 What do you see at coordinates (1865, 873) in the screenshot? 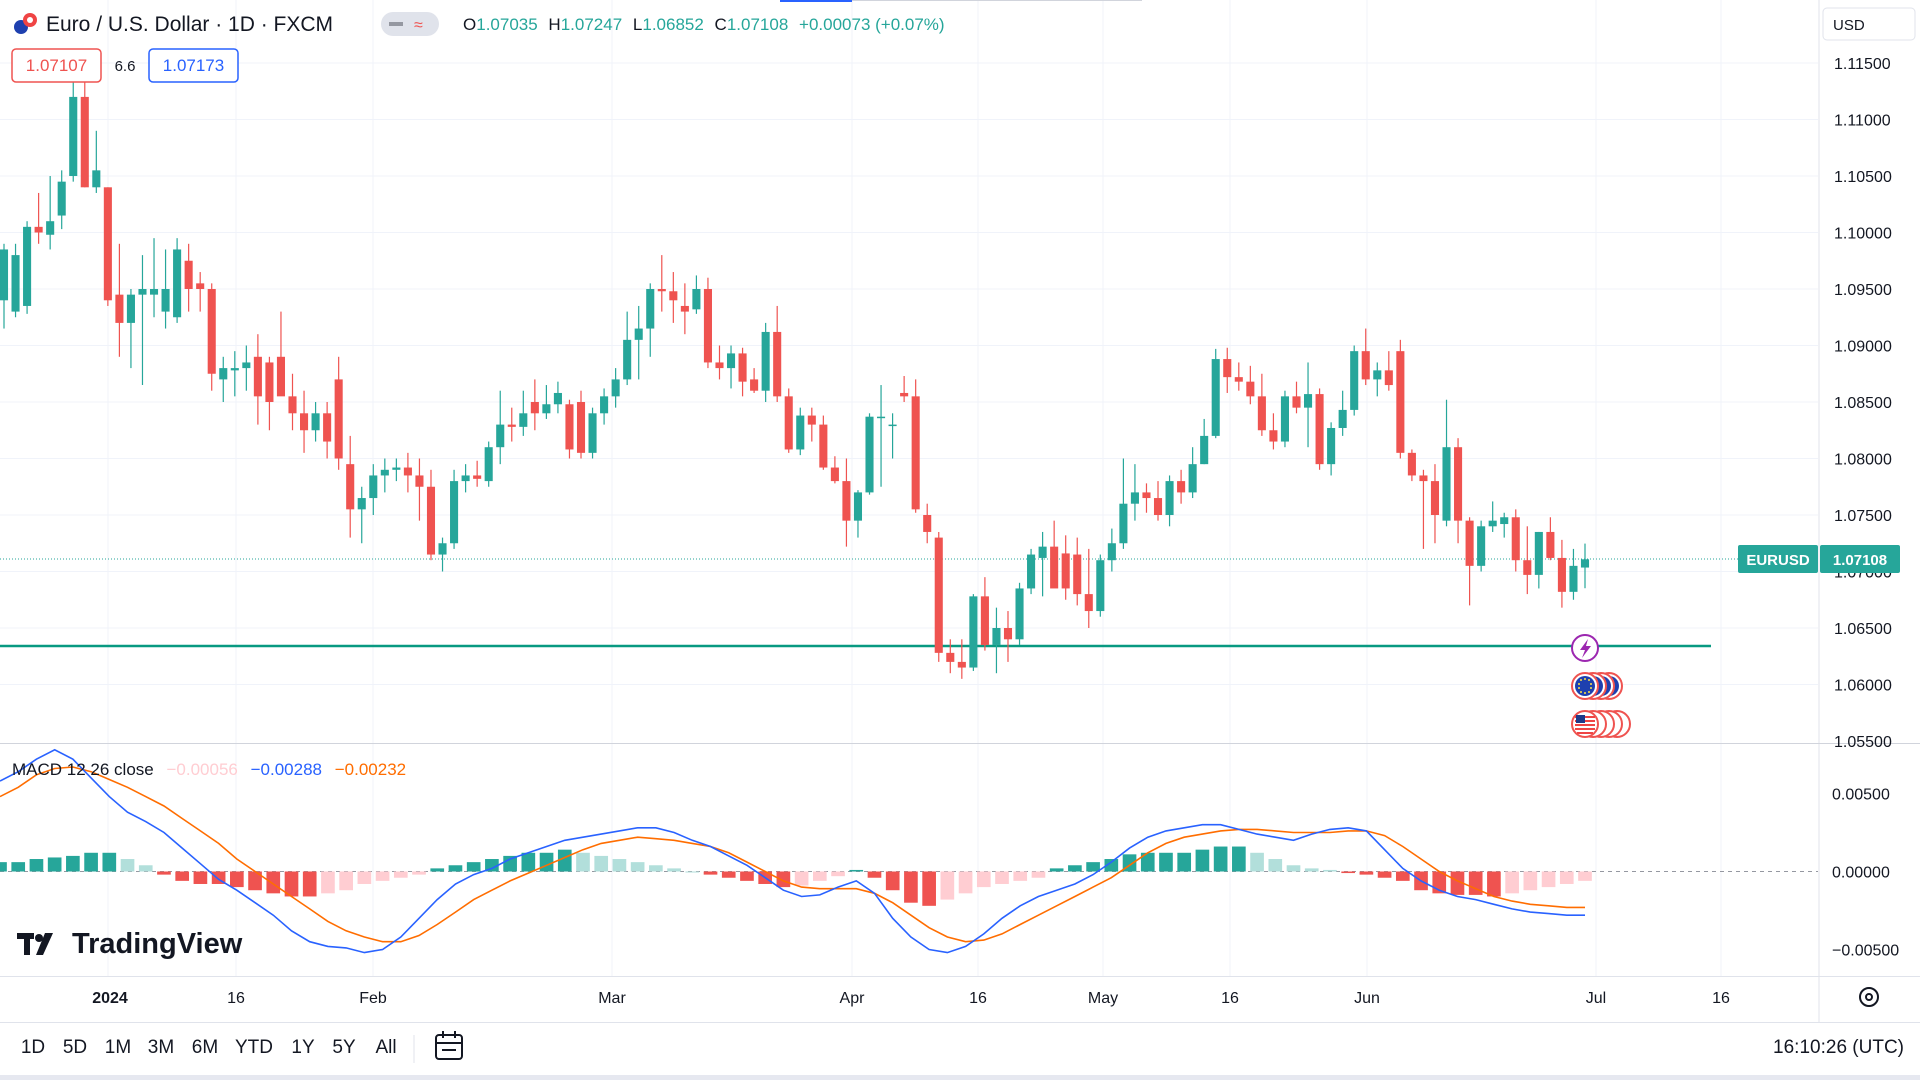
I see `macd-axis: 0.00500 0.00000 −0.00500` at bounding box center [1865, 873].